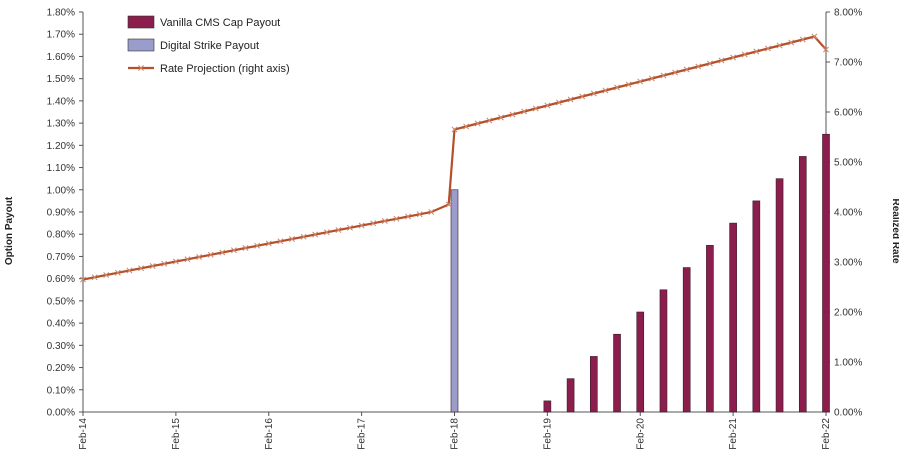  Describe the element at coordinates (61, 13) in the screenshot. I see `y-tick-label: 1.80%` at that location.